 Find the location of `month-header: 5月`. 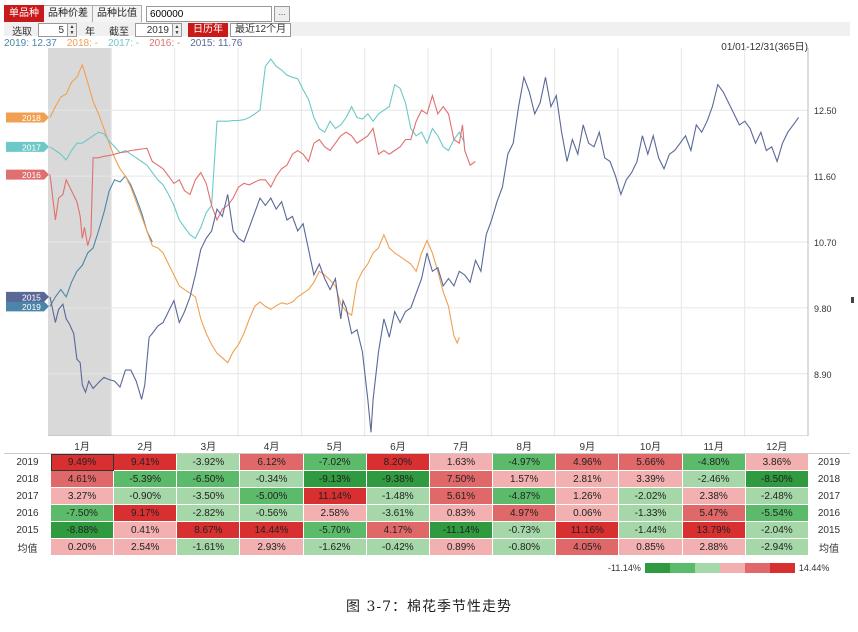

month-header: 5月 is located at coordinates (334, 445).